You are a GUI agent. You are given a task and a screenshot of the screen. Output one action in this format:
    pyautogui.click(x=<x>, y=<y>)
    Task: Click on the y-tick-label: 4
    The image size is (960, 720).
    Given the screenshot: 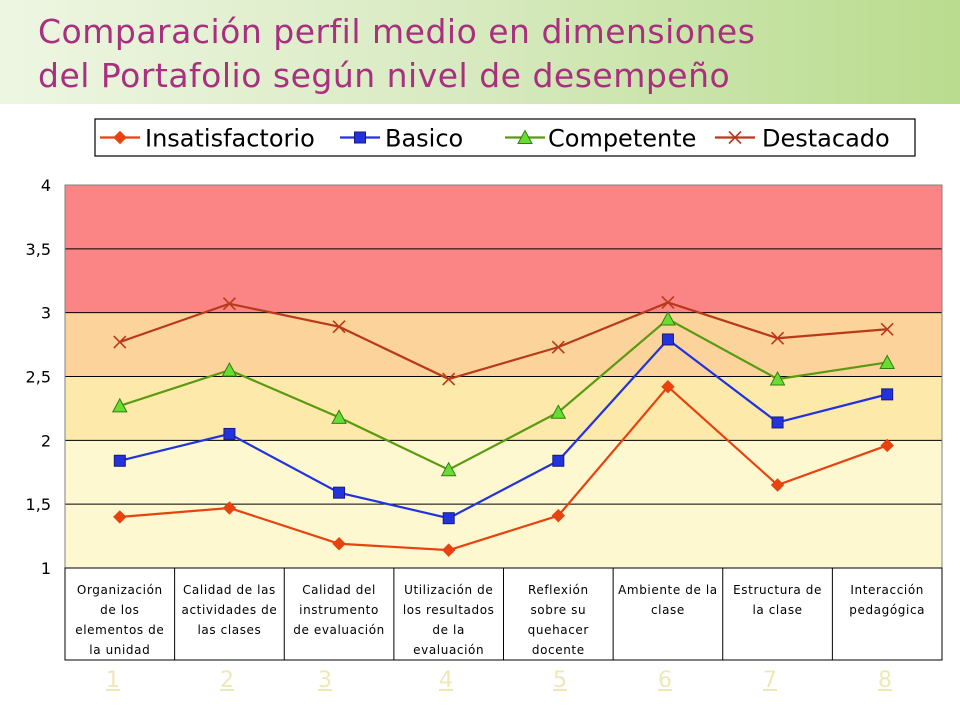 What is the action you would take?
    pyautogui.click(x=46, y=185)
    